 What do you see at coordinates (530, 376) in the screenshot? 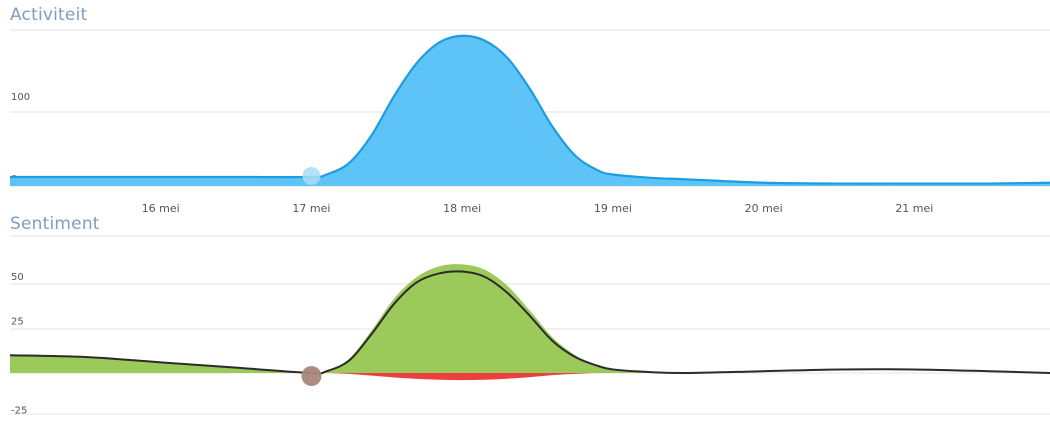
I see `sentiment-negative-area` at bounding box center [530, 376].